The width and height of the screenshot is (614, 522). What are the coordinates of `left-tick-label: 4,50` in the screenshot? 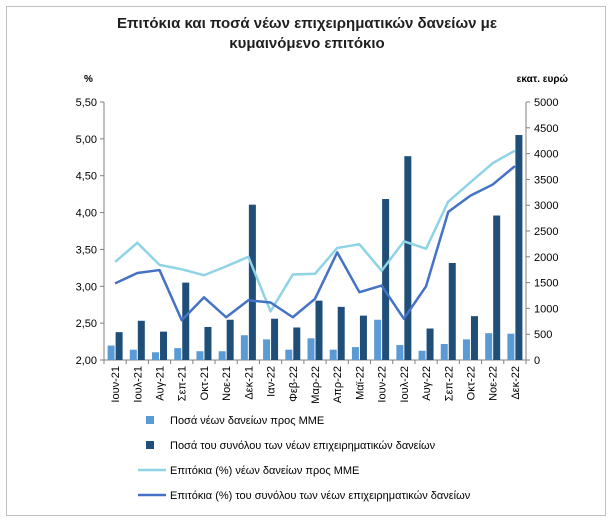 It's located at (86, 177).